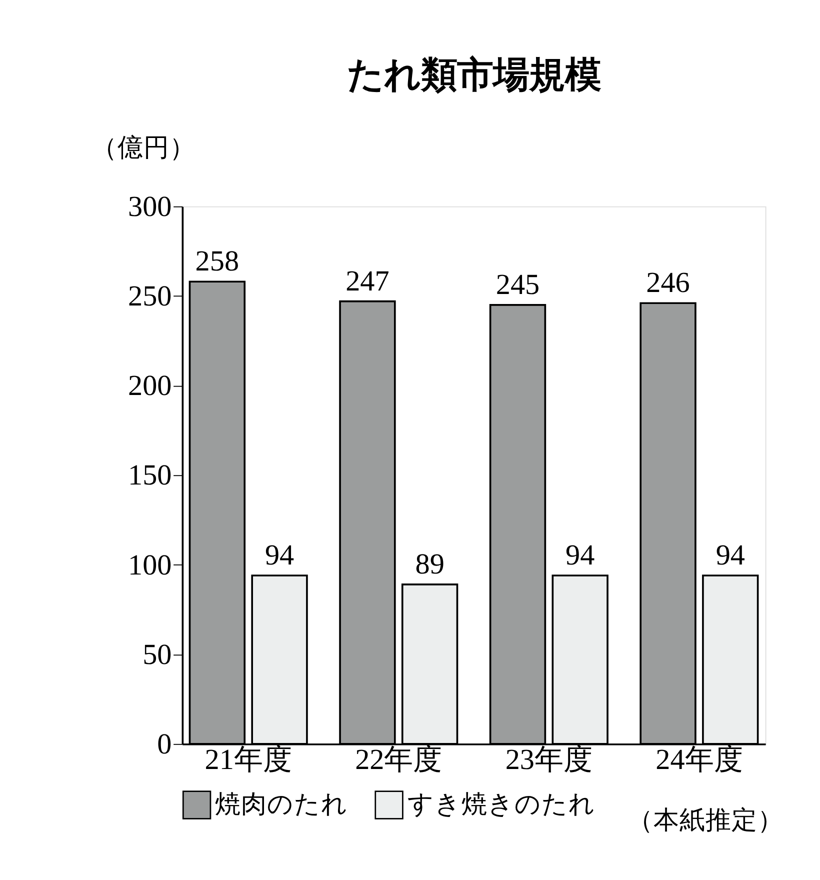  What do you see at coordinates (150, 386) in the screenshot?
I see `y-tick-label: 200` at bounding box center [150, 386].